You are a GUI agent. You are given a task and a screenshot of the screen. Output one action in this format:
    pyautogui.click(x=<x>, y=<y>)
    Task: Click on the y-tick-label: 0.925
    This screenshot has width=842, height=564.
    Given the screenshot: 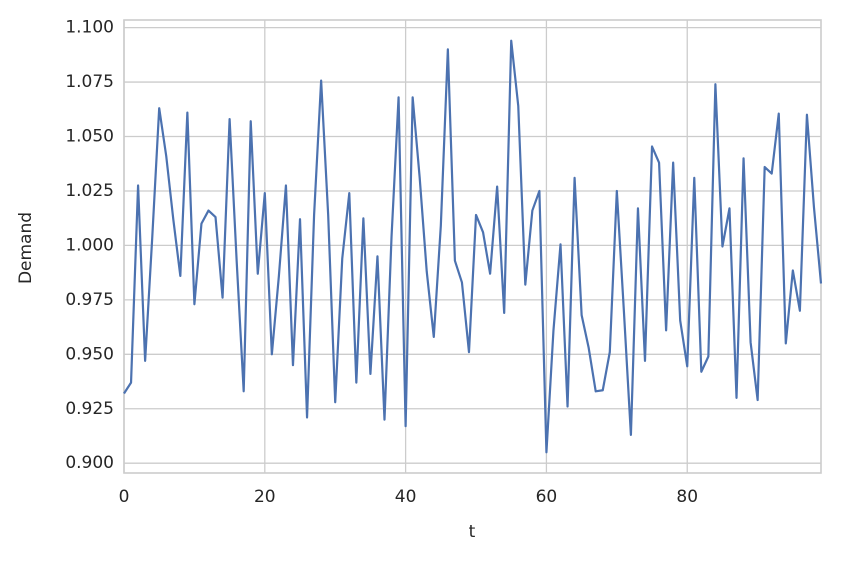 What is the action you would take?
    pyautogui.click(x=89, y=409)
    